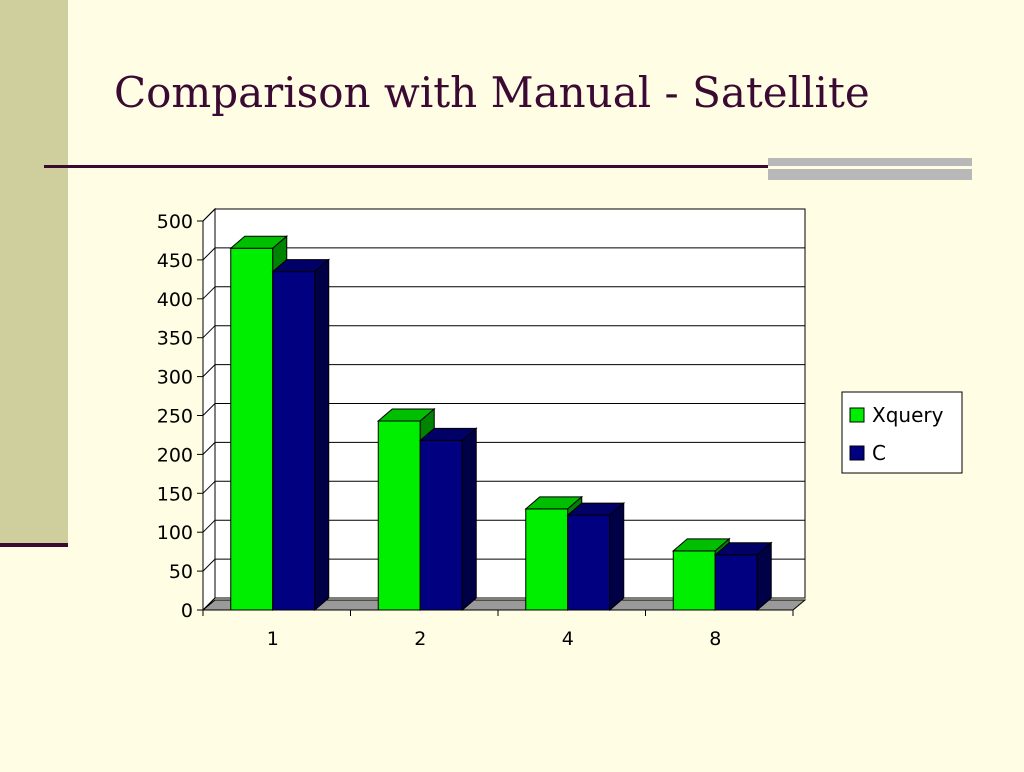 The height and width of the screenshot is (772, 1024). I want to click on left-sidebar-band, so click(34, 272).